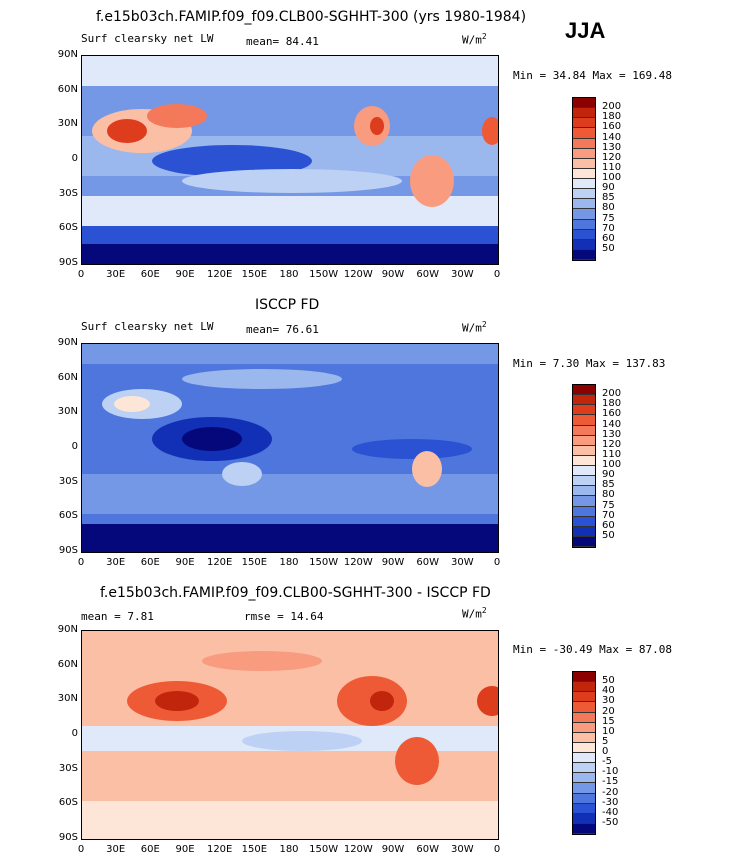  Describe the element at coordinates (608, 505) in the screenshot. I see `colorbar-level-label: 75` at that location.